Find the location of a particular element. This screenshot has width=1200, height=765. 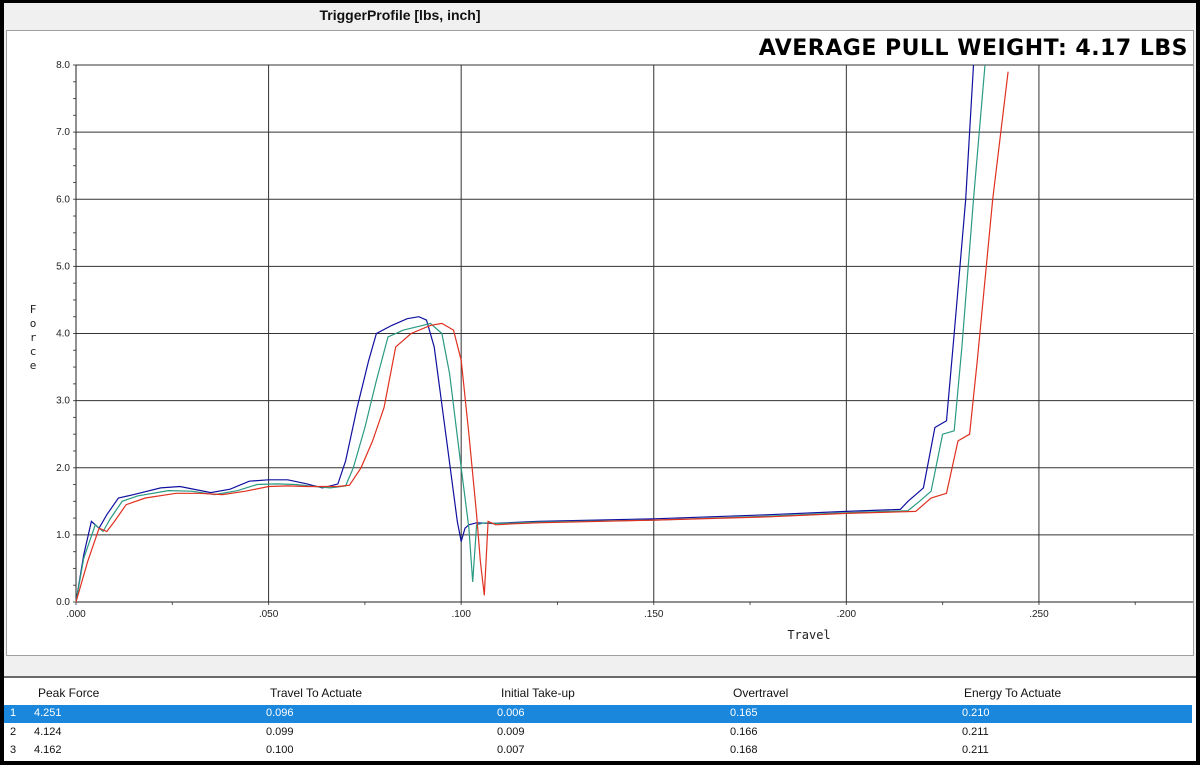

x-tick-label: .150 is located at coordinates (654, 614).